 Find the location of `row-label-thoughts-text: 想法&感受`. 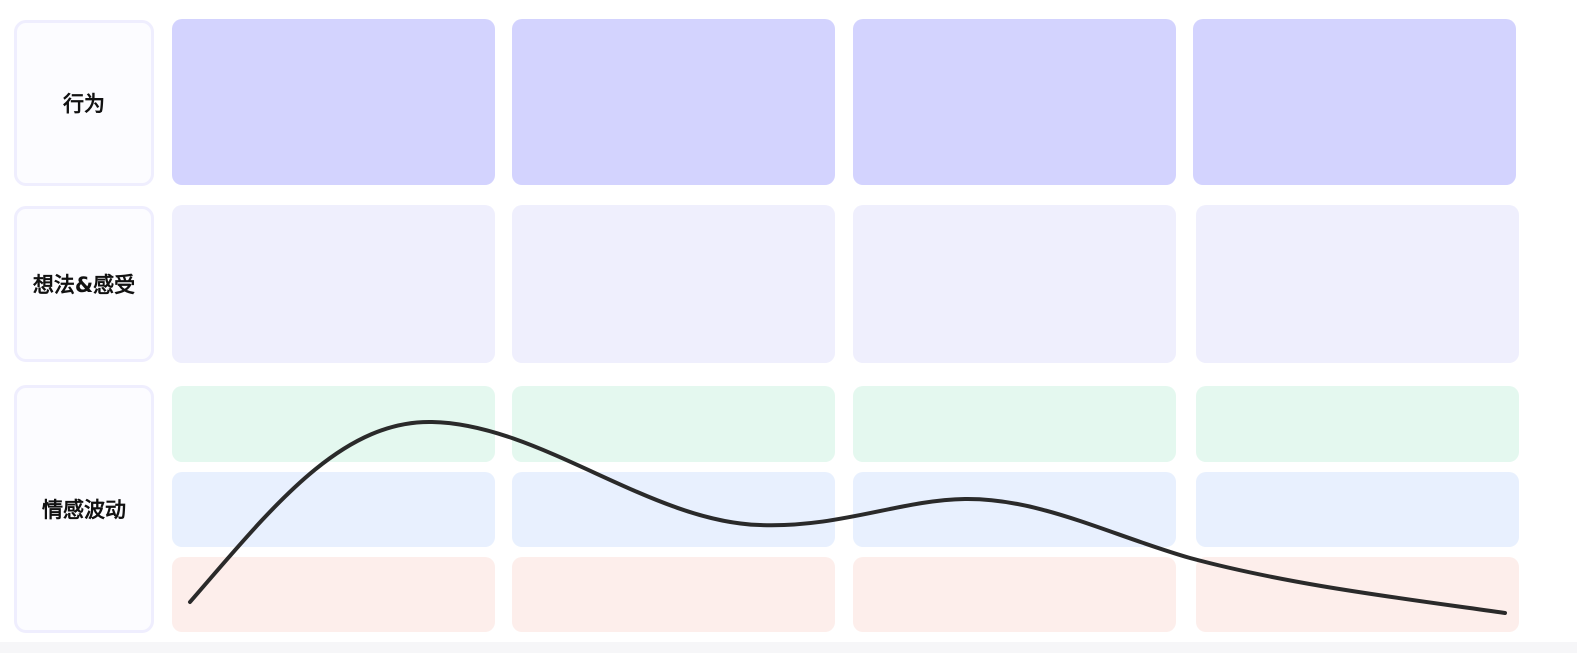

row-label-thoughts-text: 想法&感受 is located at coordinates (84, 285).